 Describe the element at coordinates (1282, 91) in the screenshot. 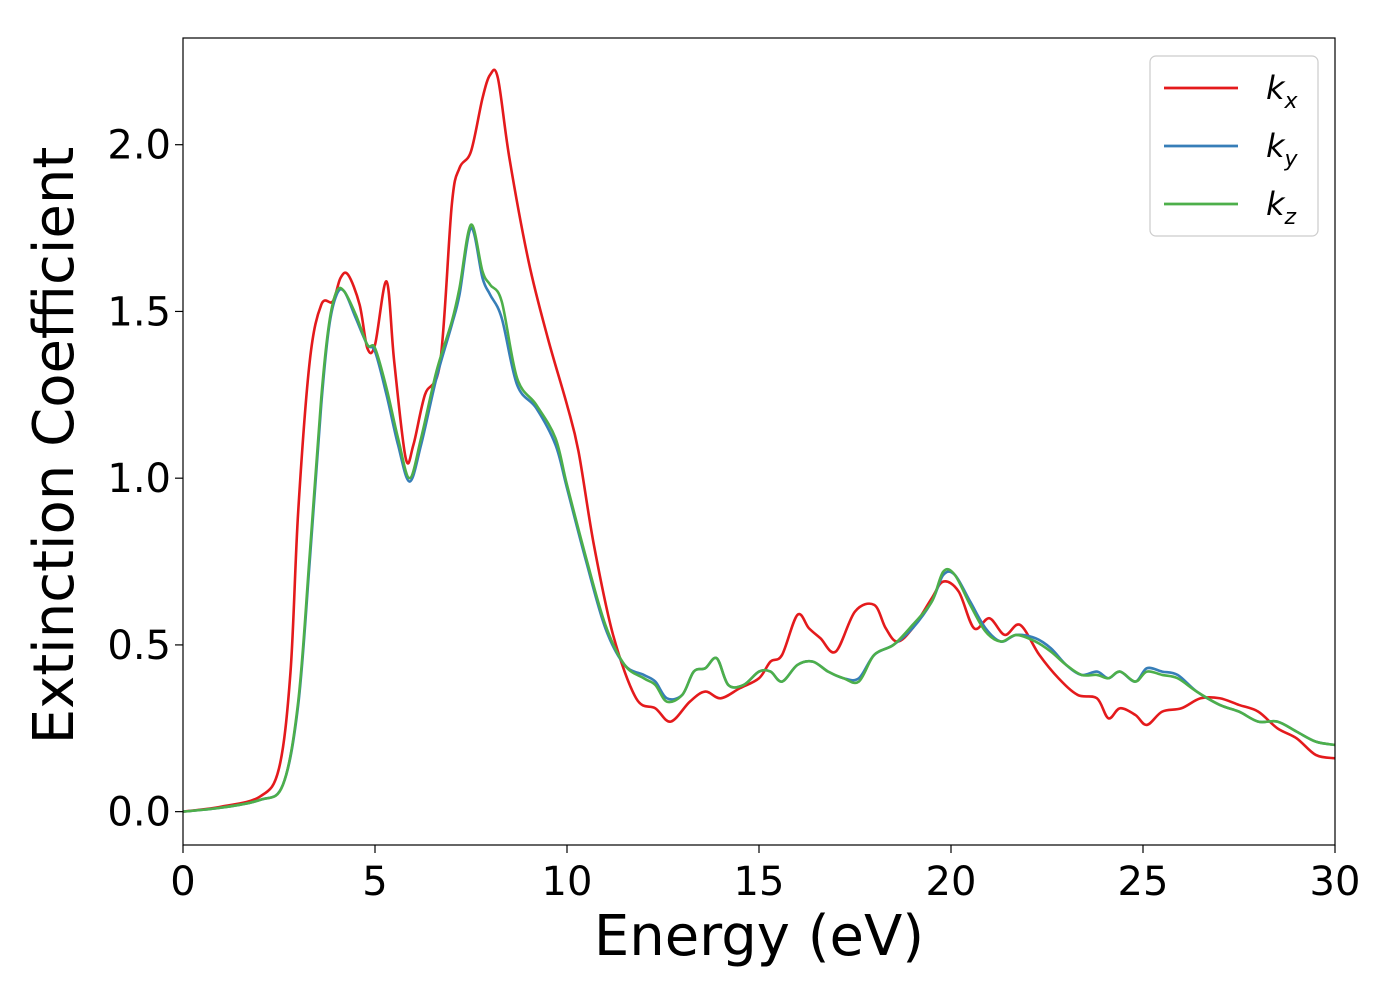

I see `legend-label-x: kx` at that location.